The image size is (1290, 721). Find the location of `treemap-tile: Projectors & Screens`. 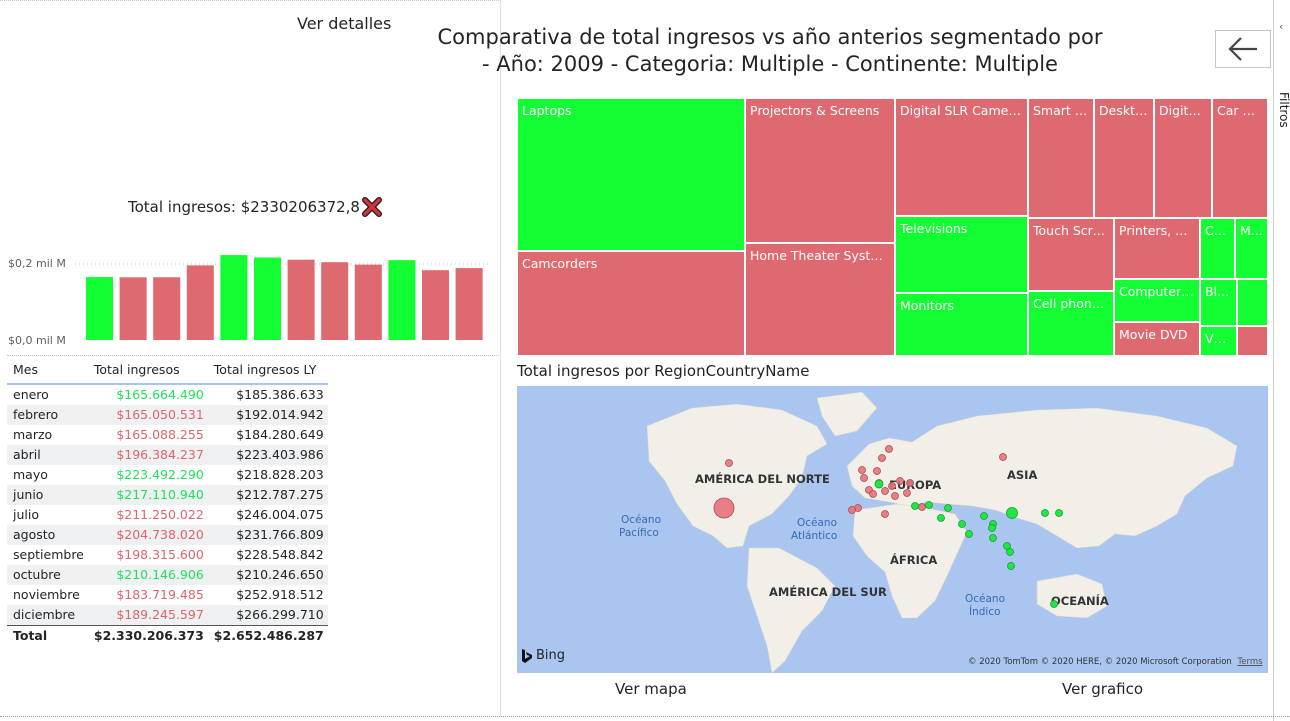

treemap-tile: Projectors & Screens is located at coordinates (820, 170).